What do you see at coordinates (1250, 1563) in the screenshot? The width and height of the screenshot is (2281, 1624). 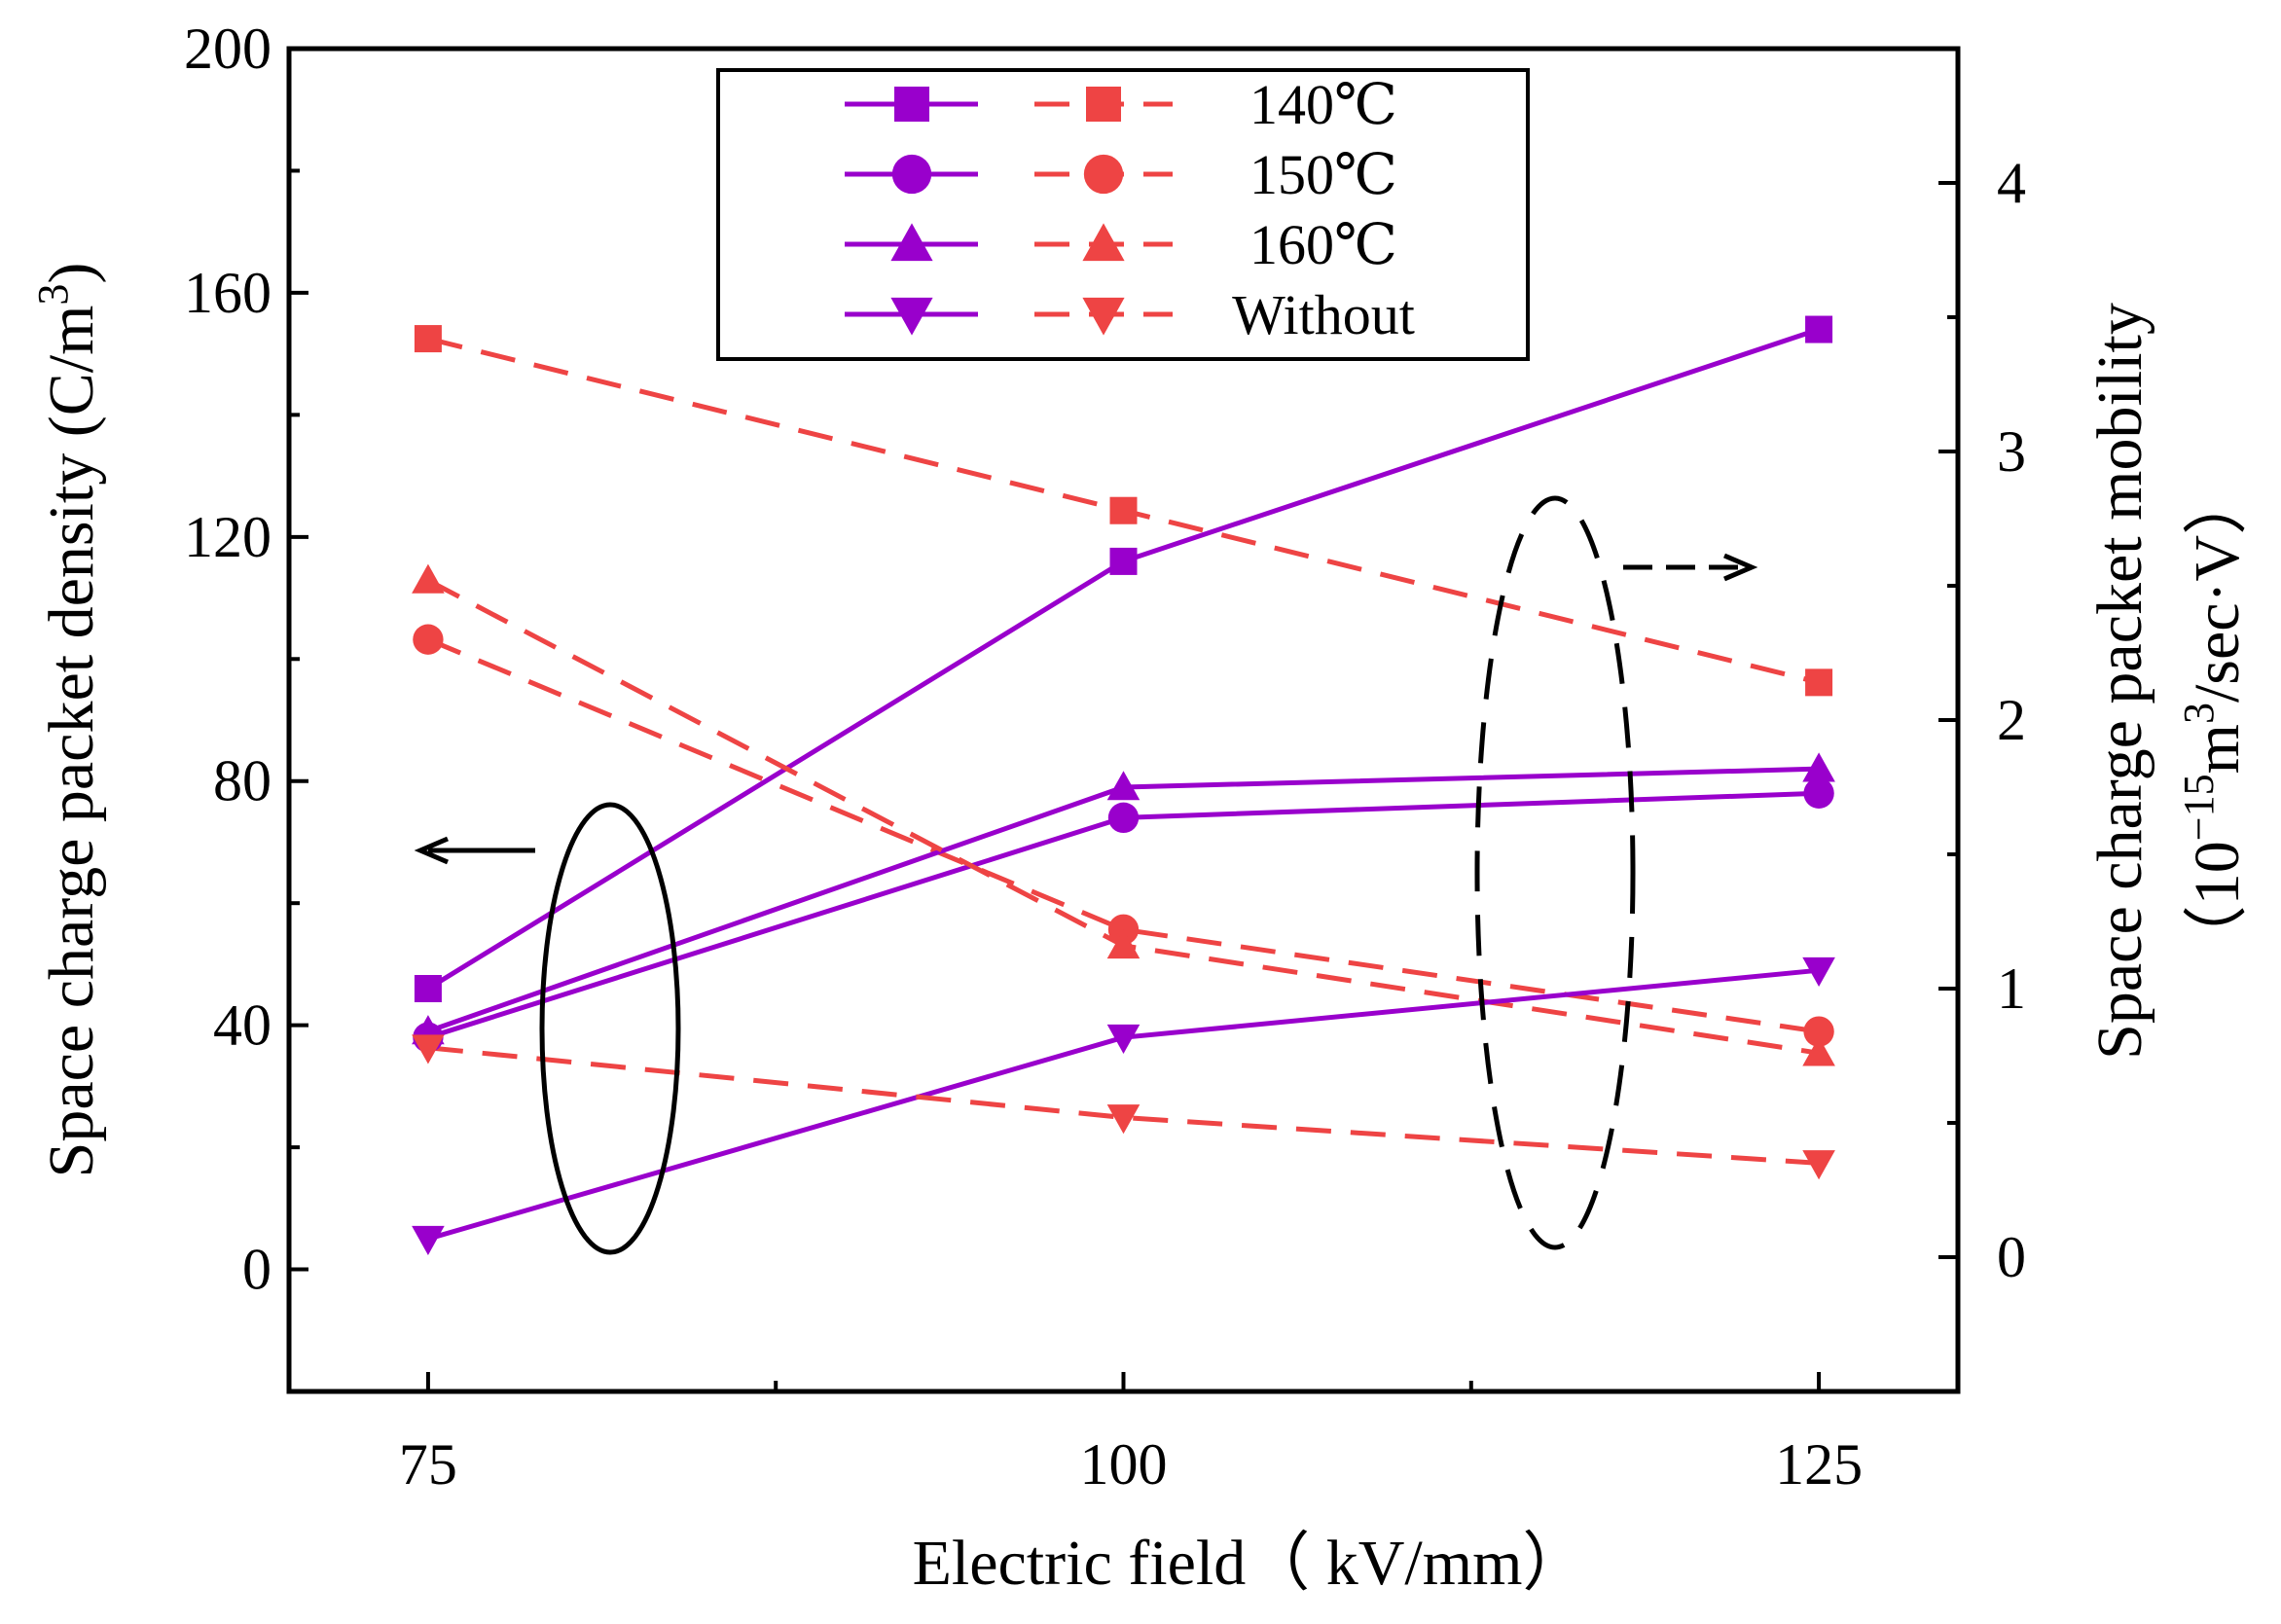 I see `x-axis-title: Electric field（ kV/mm）` at bounding box center [1250, 1563].